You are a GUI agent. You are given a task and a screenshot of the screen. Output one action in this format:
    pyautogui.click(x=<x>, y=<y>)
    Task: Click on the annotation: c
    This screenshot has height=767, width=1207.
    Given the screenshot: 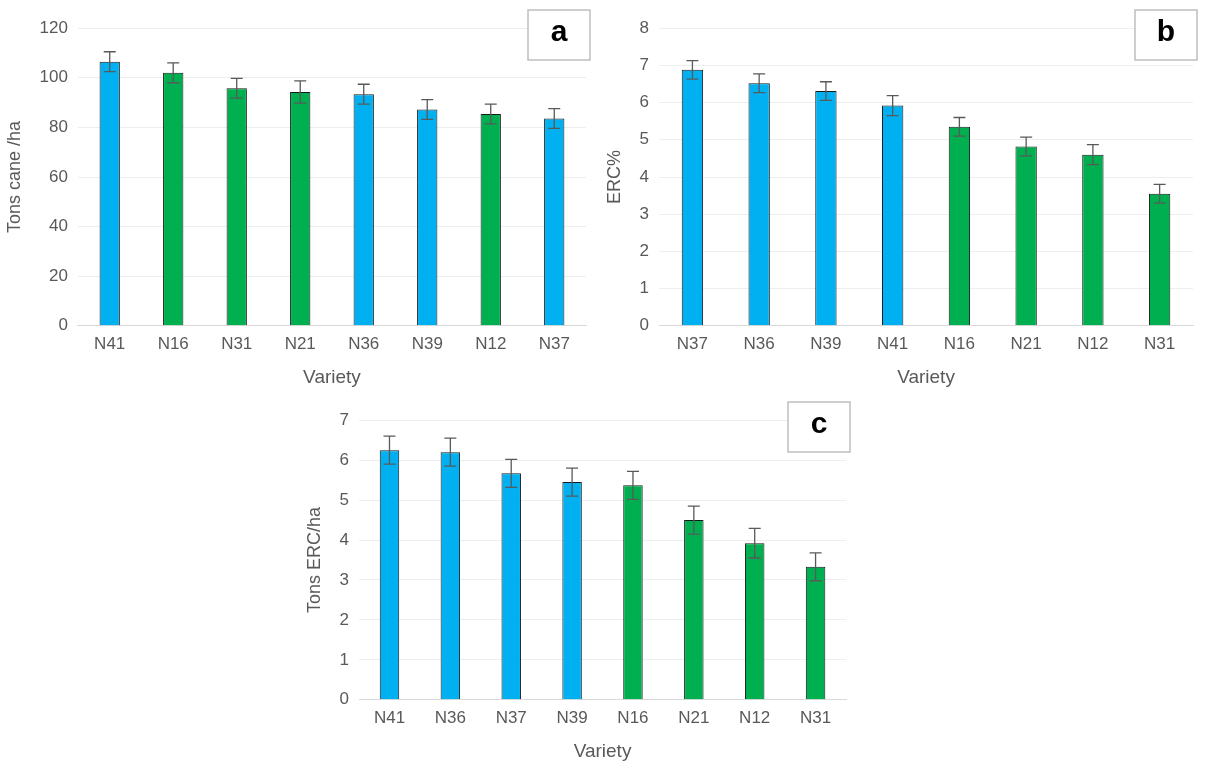 What is the action you would take?
    pyautogui.click(x=819, y=423)
    